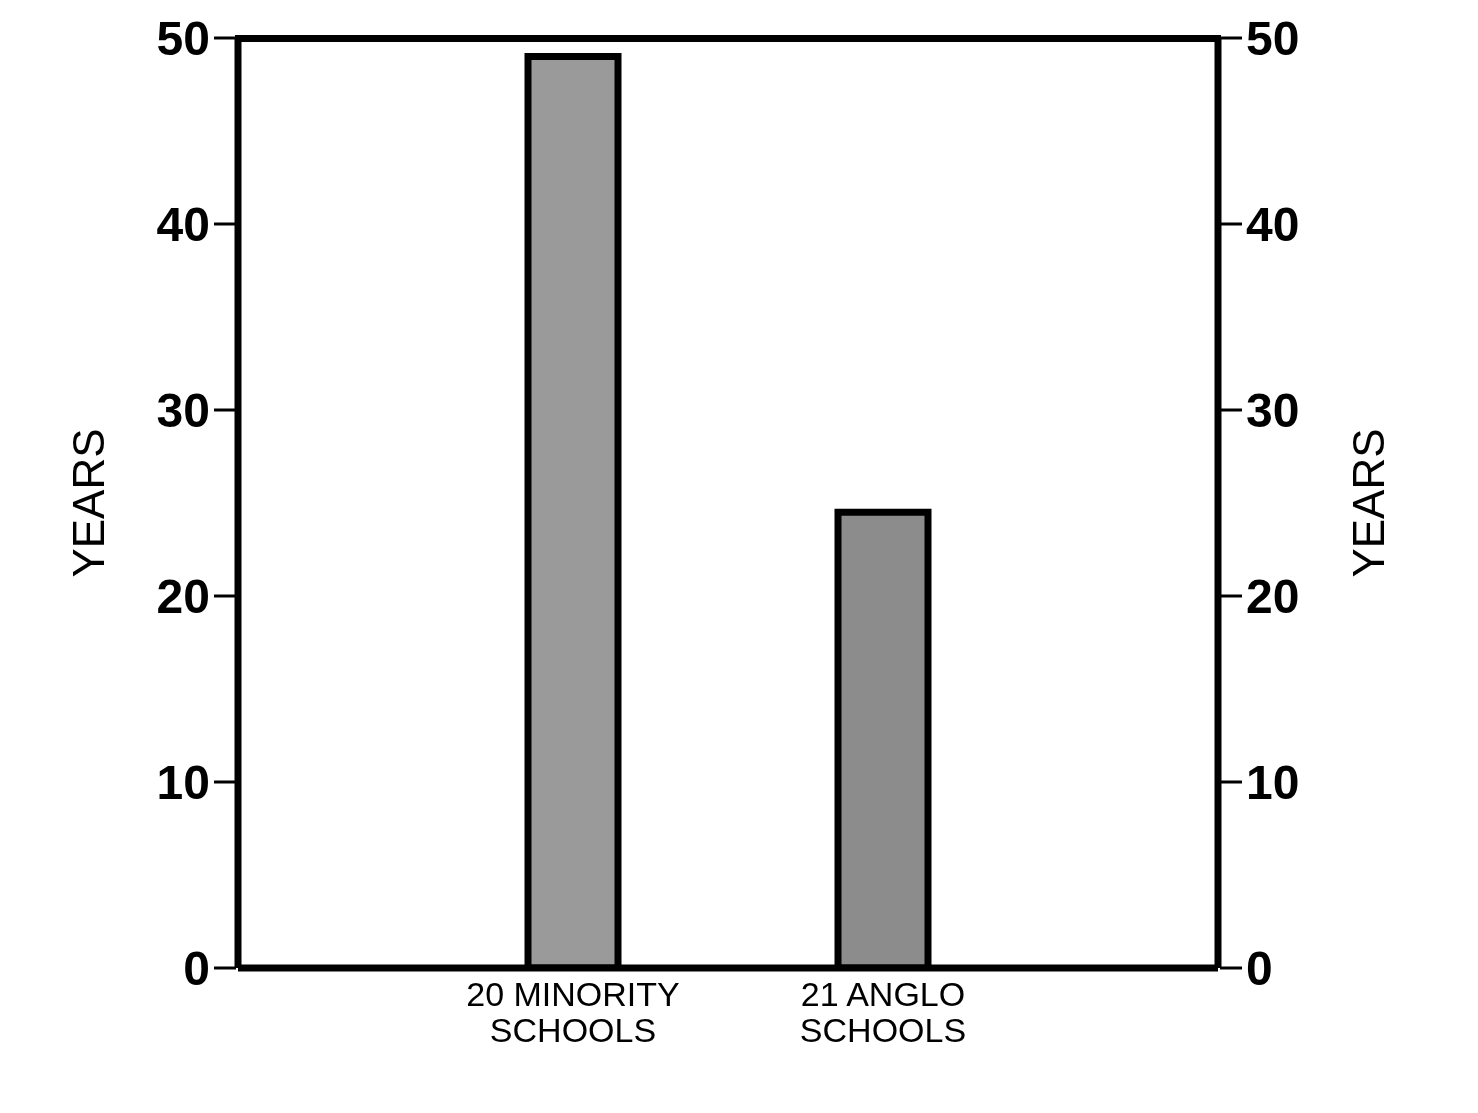  Describe the element at coordinates (1273, 783) in the screenshot. I see `y2-tick-label: 10` at that location.